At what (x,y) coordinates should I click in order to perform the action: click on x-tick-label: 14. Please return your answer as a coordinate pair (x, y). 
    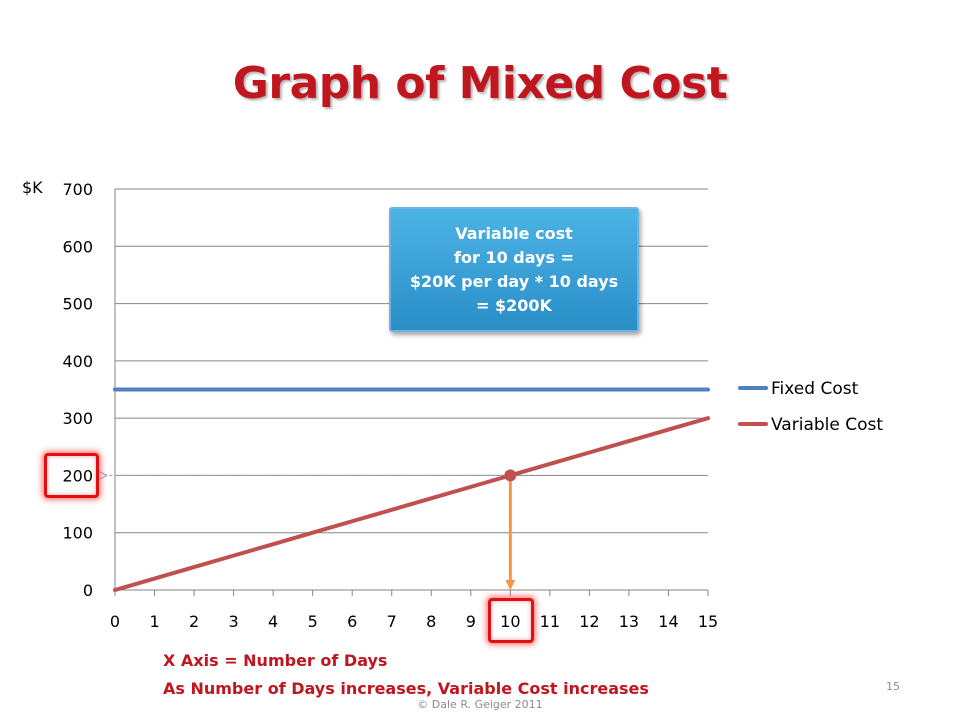
    Looking at the image, I should click on (668, 621).